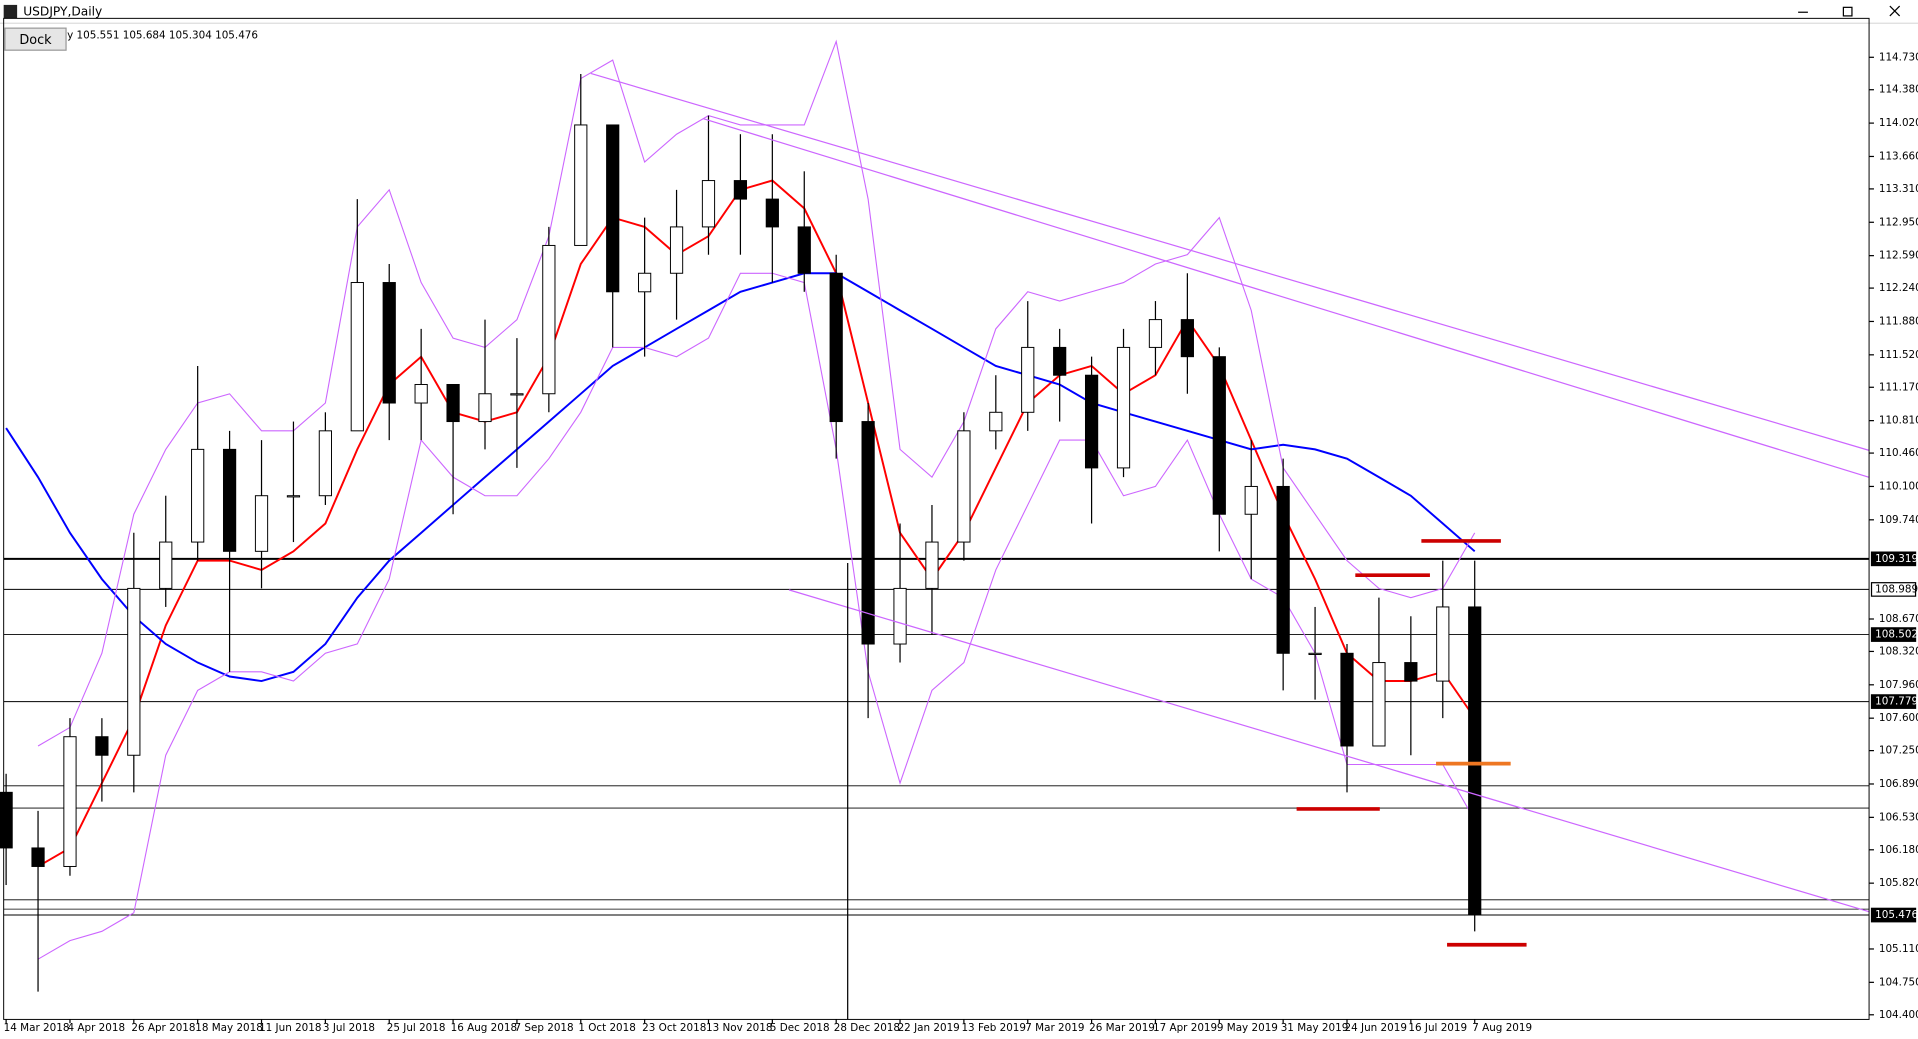 The height and width of the screenshot is (1039, 1918). I want to click on y-tick-label: 107.250, so click(1898, 751).